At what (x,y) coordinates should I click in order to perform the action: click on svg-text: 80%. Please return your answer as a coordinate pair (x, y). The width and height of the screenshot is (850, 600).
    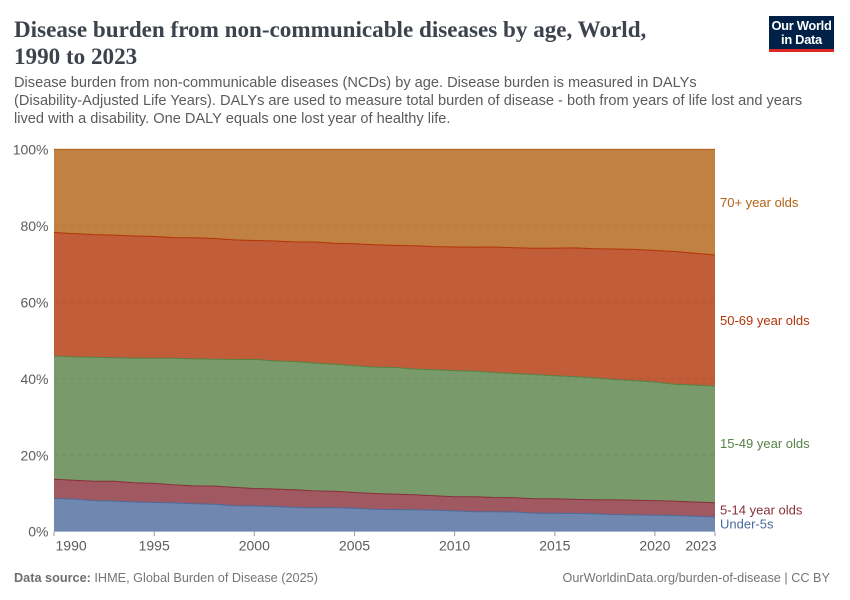
    Looking at the image, I should click on (34, 226).